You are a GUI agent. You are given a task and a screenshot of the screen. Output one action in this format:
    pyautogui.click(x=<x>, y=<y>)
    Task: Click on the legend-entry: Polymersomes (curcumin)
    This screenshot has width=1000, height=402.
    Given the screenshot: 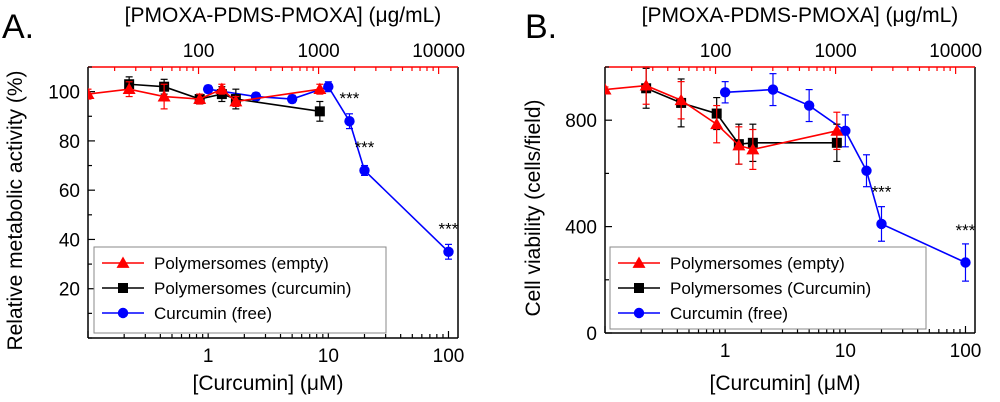 What is the action you would take?
    pyautogui.click(x=252, y=288)
    